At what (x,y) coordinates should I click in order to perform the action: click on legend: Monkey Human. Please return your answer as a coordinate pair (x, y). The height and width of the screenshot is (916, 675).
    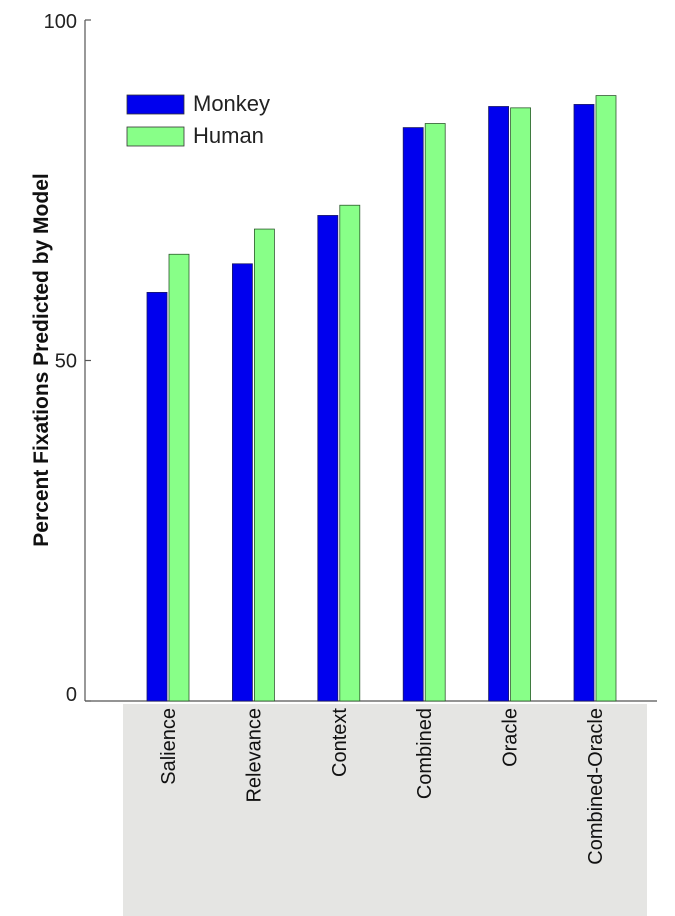
    Looking at the image, I should click on (198, 119).